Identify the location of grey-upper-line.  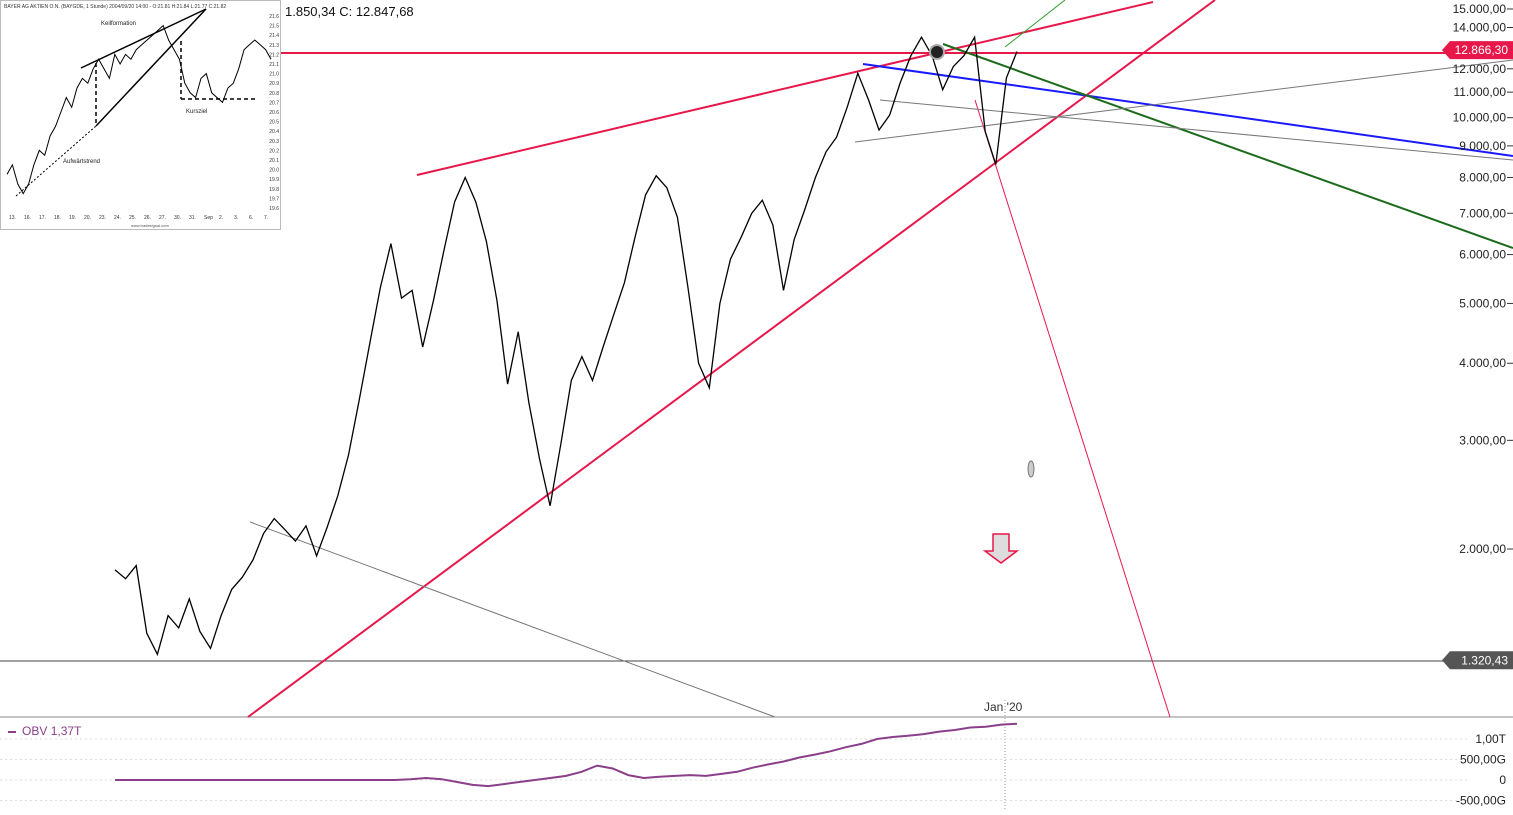
(1183, 101).